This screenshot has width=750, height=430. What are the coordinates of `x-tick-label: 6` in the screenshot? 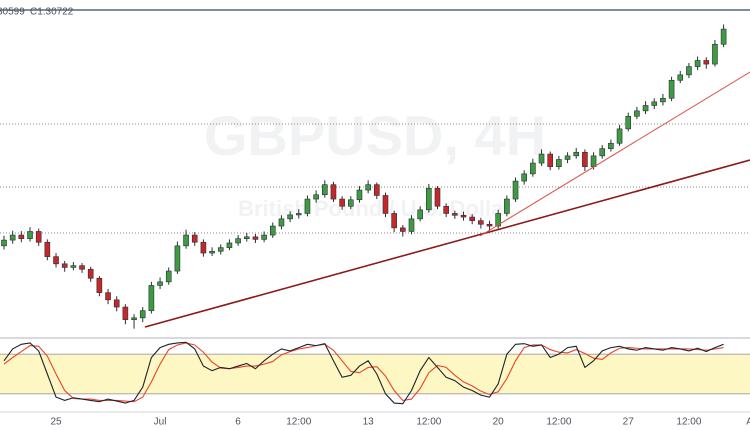 It's located at (238, 422).